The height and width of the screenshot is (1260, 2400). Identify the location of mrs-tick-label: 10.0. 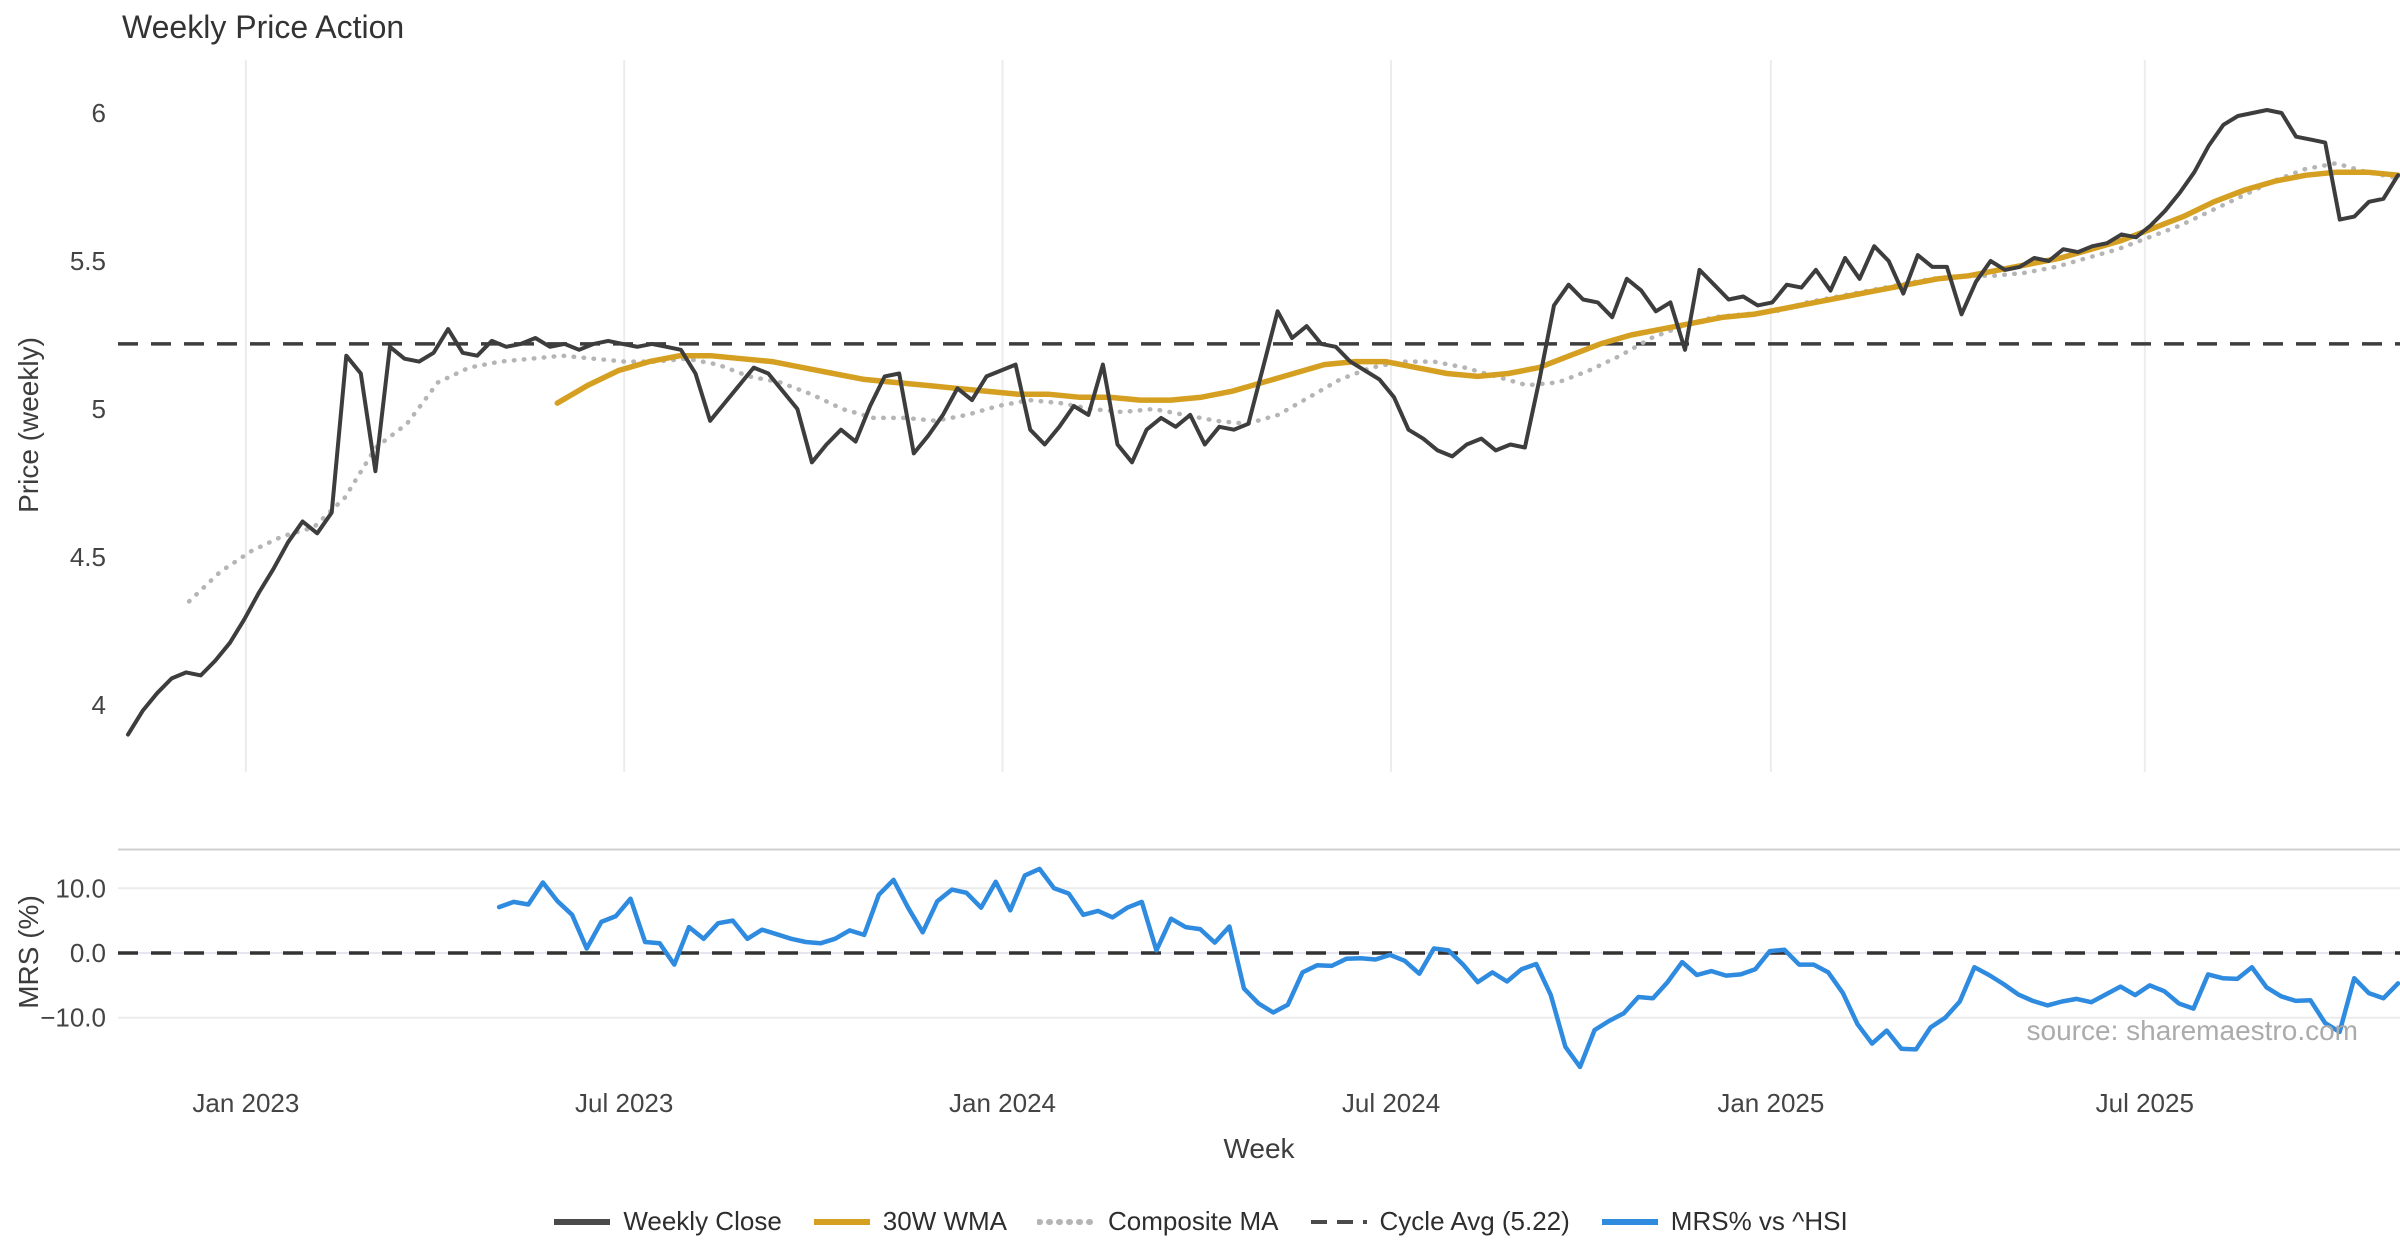
(80, 888).